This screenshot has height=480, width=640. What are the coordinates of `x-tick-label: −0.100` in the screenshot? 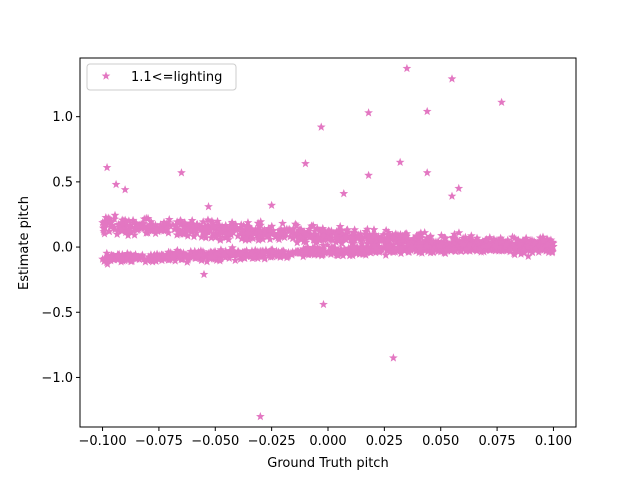 It's located at (102, 441).